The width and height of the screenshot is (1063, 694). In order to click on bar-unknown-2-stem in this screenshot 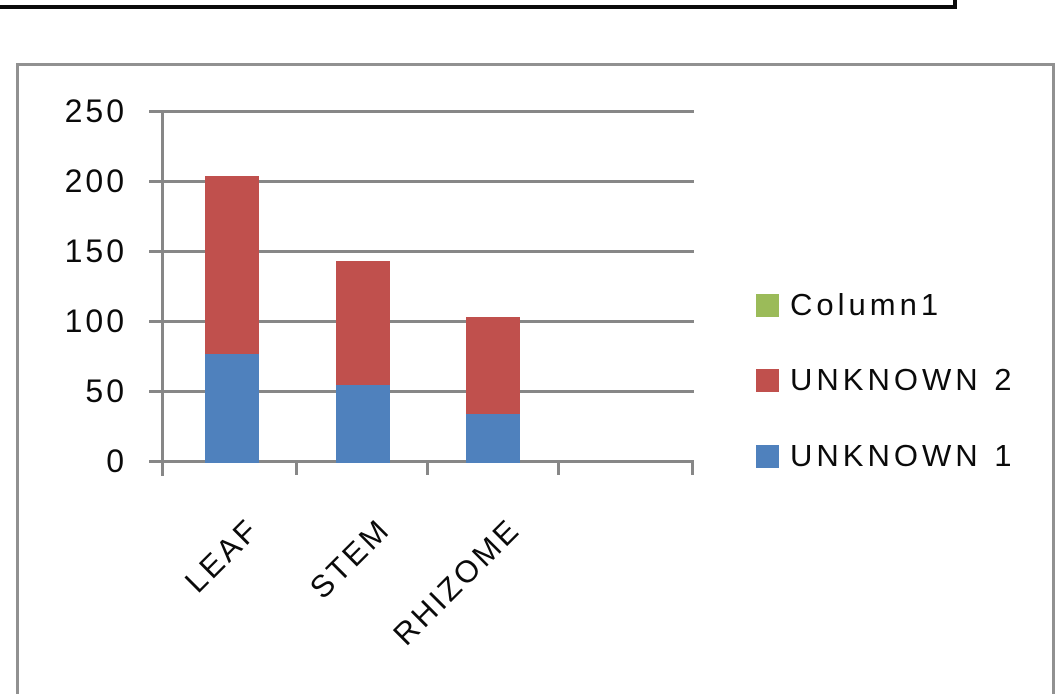, I will do `click(363, 323)`.